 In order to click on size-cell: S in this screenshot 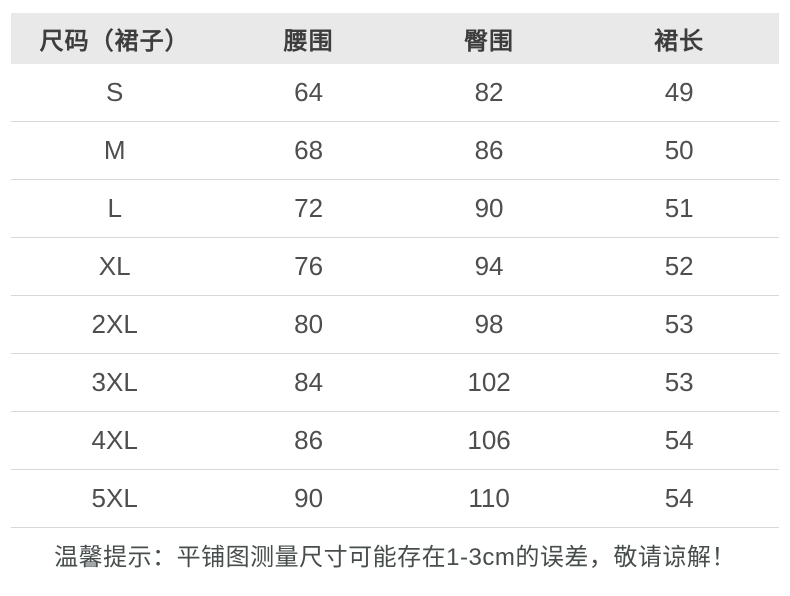, I will do `click(115, 93)`.